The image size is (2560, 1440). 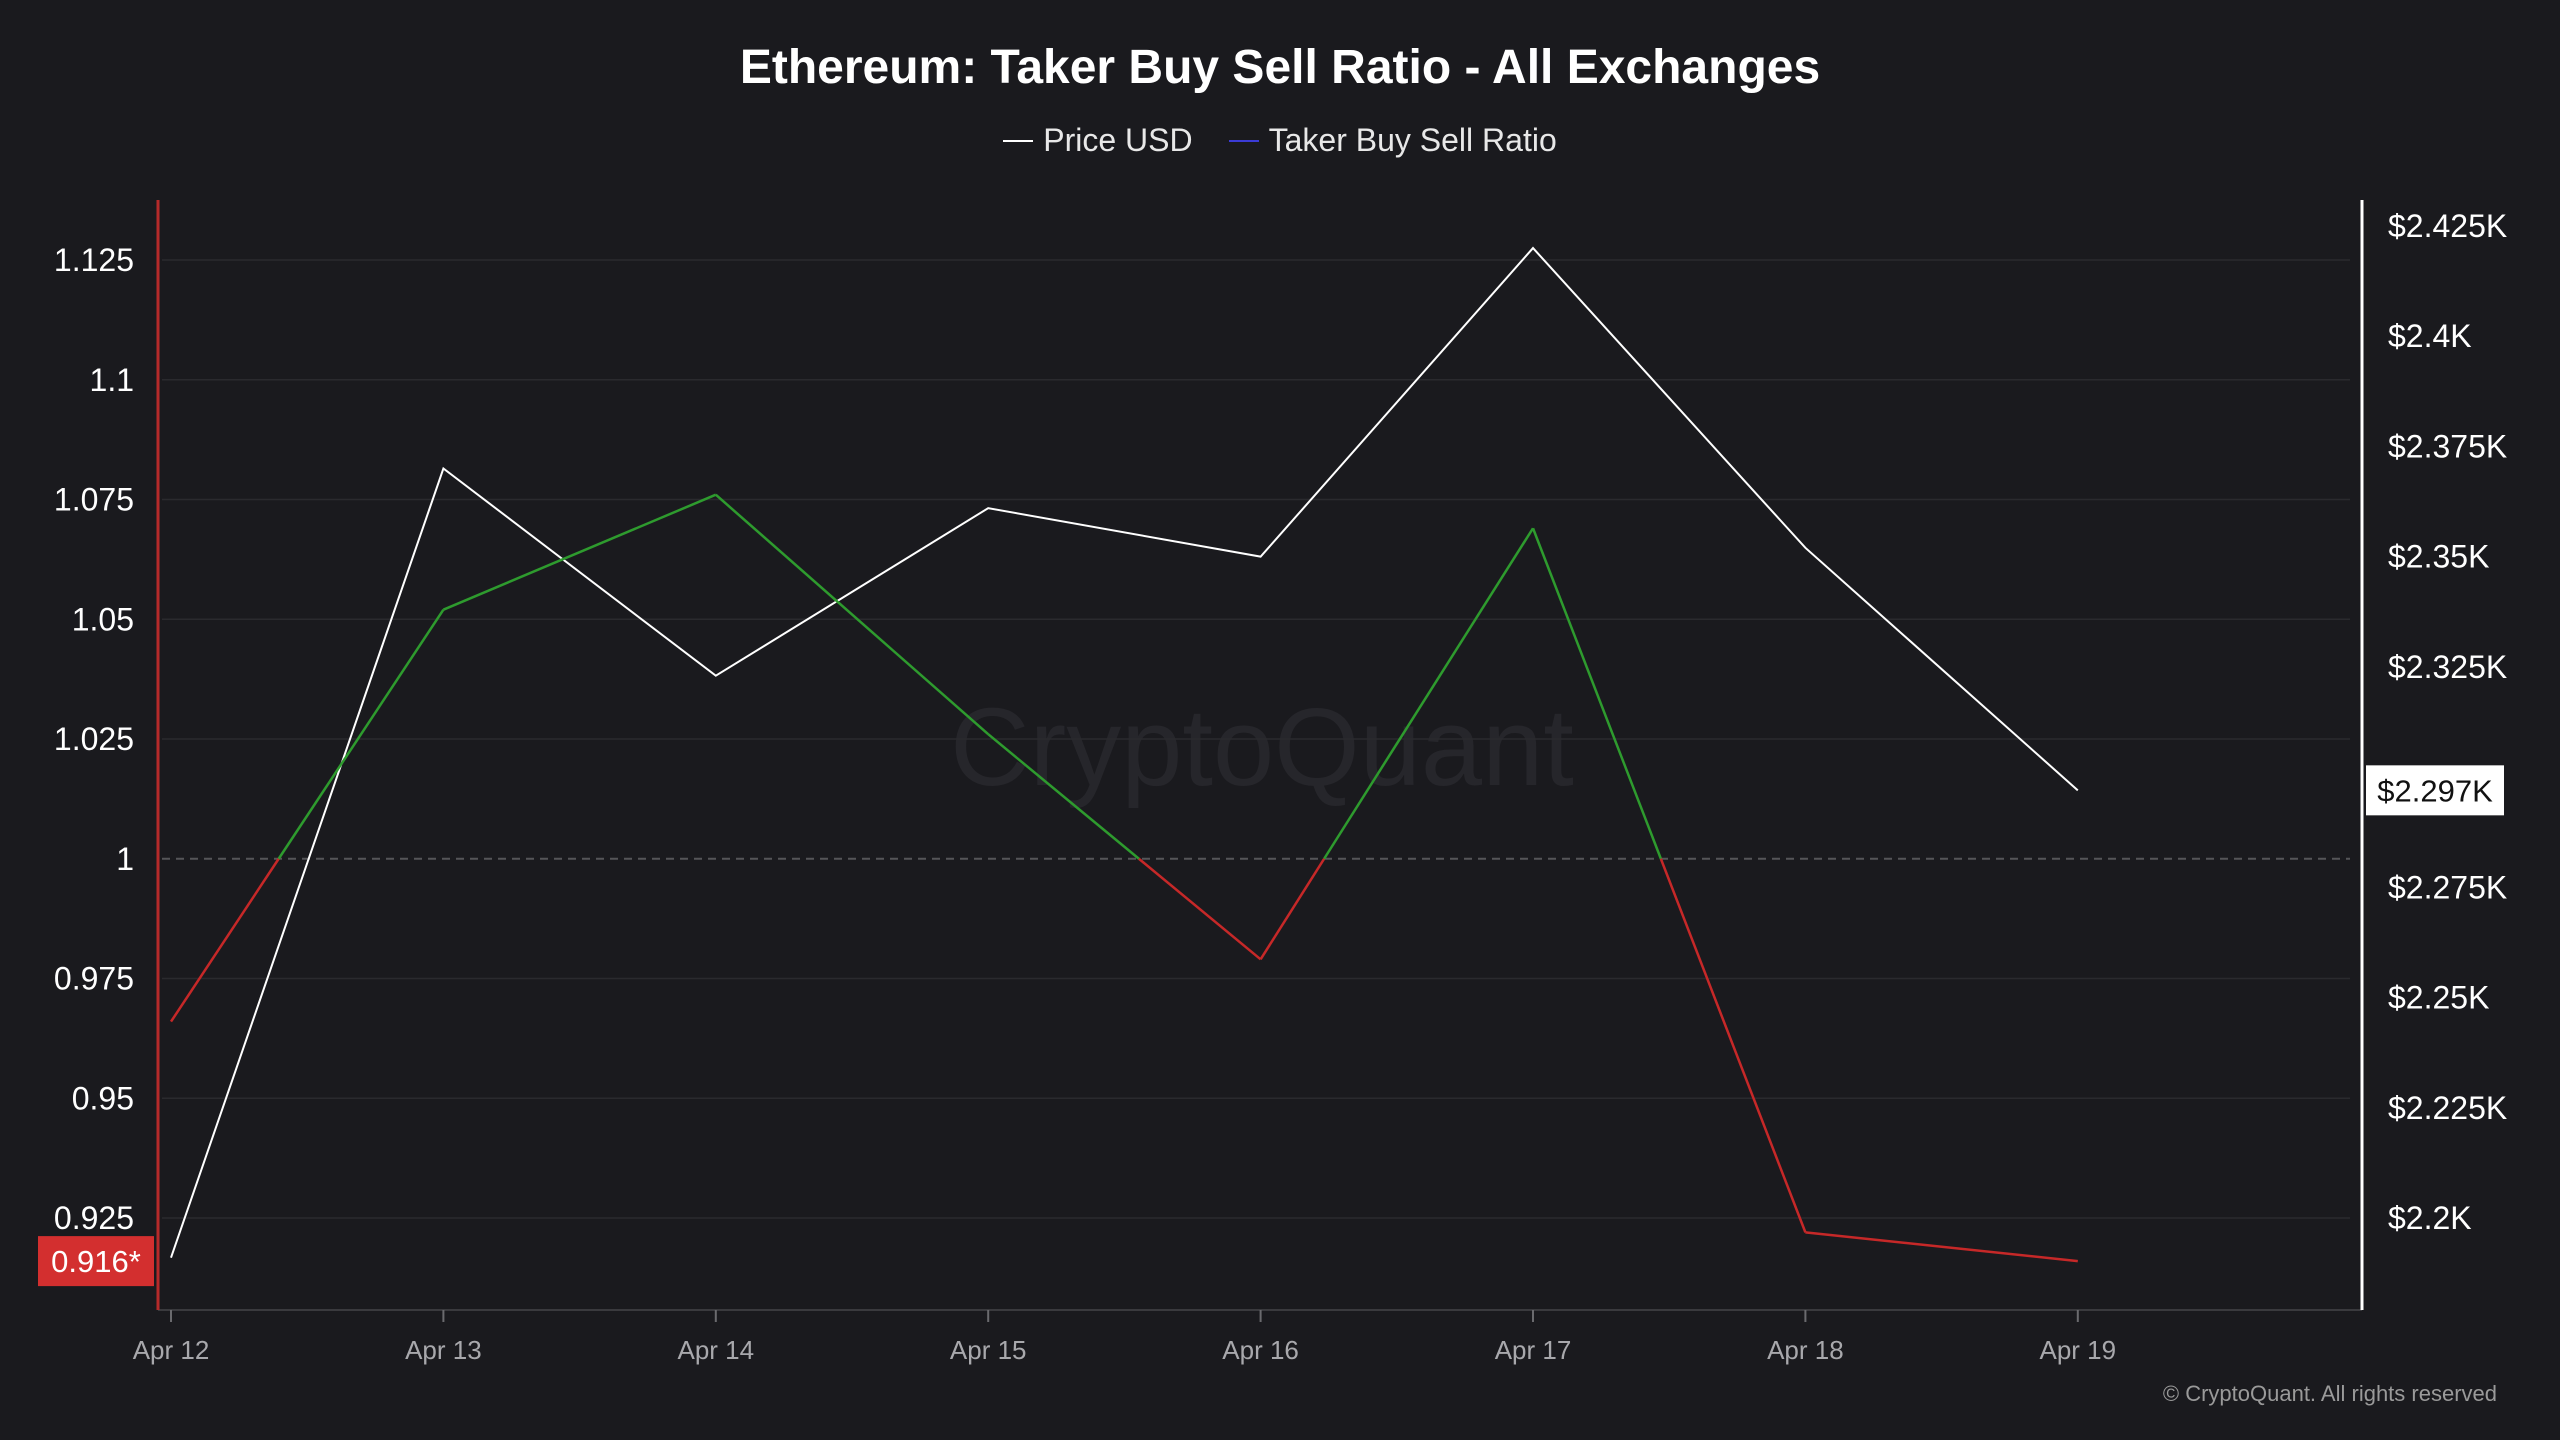 What do you see at coordinates (171, 1350) in the screenshot?
I see `x-tick-label: Apr 12` at bounding box center [171, 1350].